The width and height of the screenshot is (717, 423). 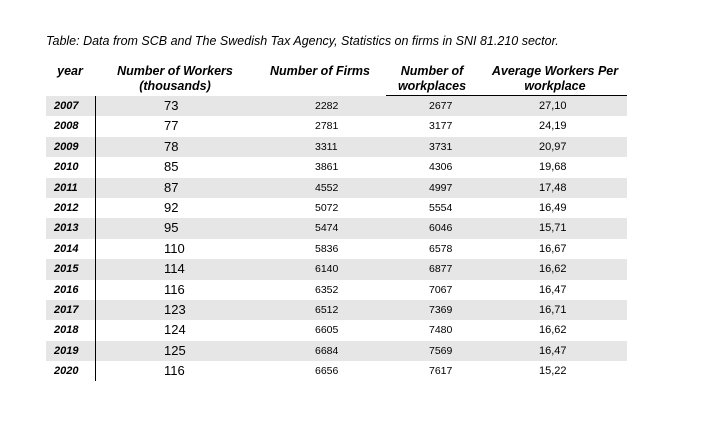 What do you see at coordinates (327, 289) in the screenshot?
I see `cell-firms: 6352` at bounding box center [327, 289].